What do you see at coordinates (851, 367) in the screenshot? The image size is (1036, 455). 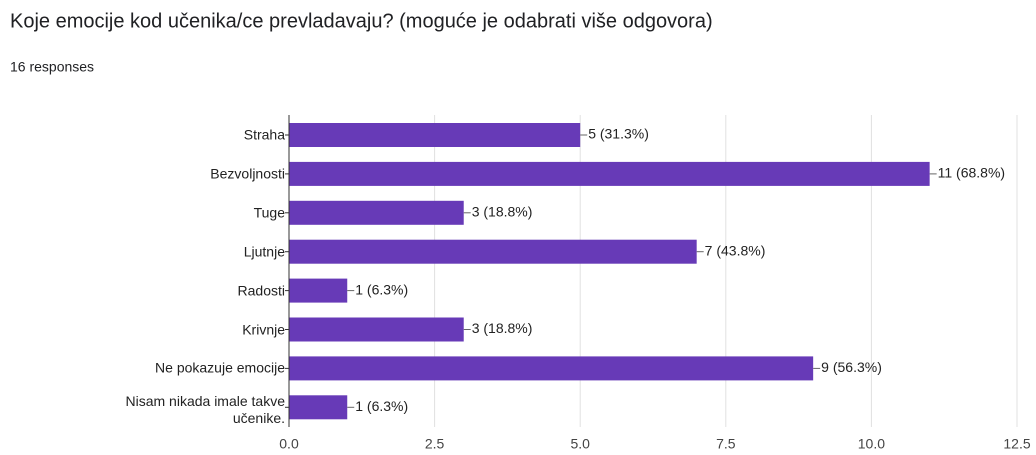 I see `value-label: 9 (56.3%)` at bounding box center [851, 367].